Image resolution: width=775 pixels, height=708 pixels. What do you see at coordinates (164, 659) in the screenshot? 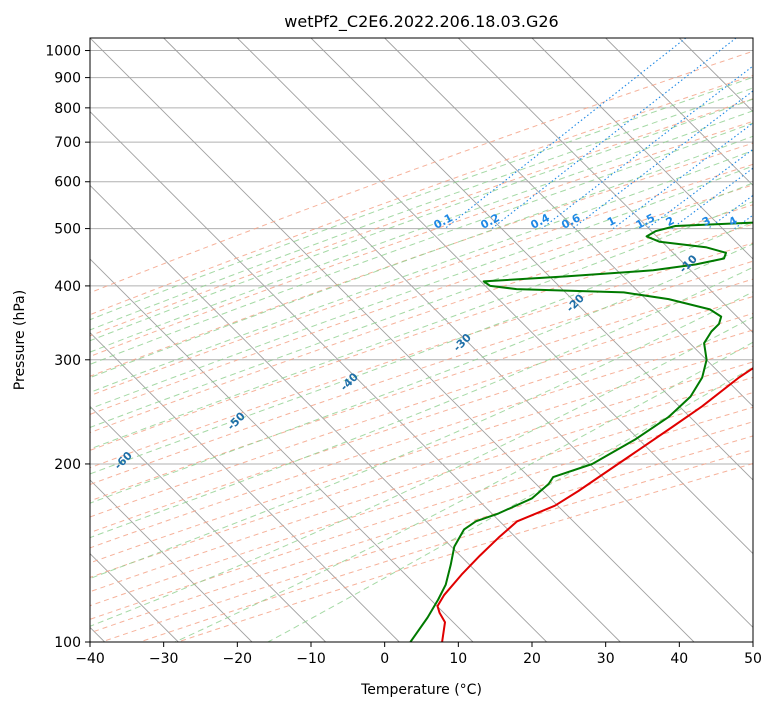
I see `x-tick-label: −30` at bounding box center [164, 659].